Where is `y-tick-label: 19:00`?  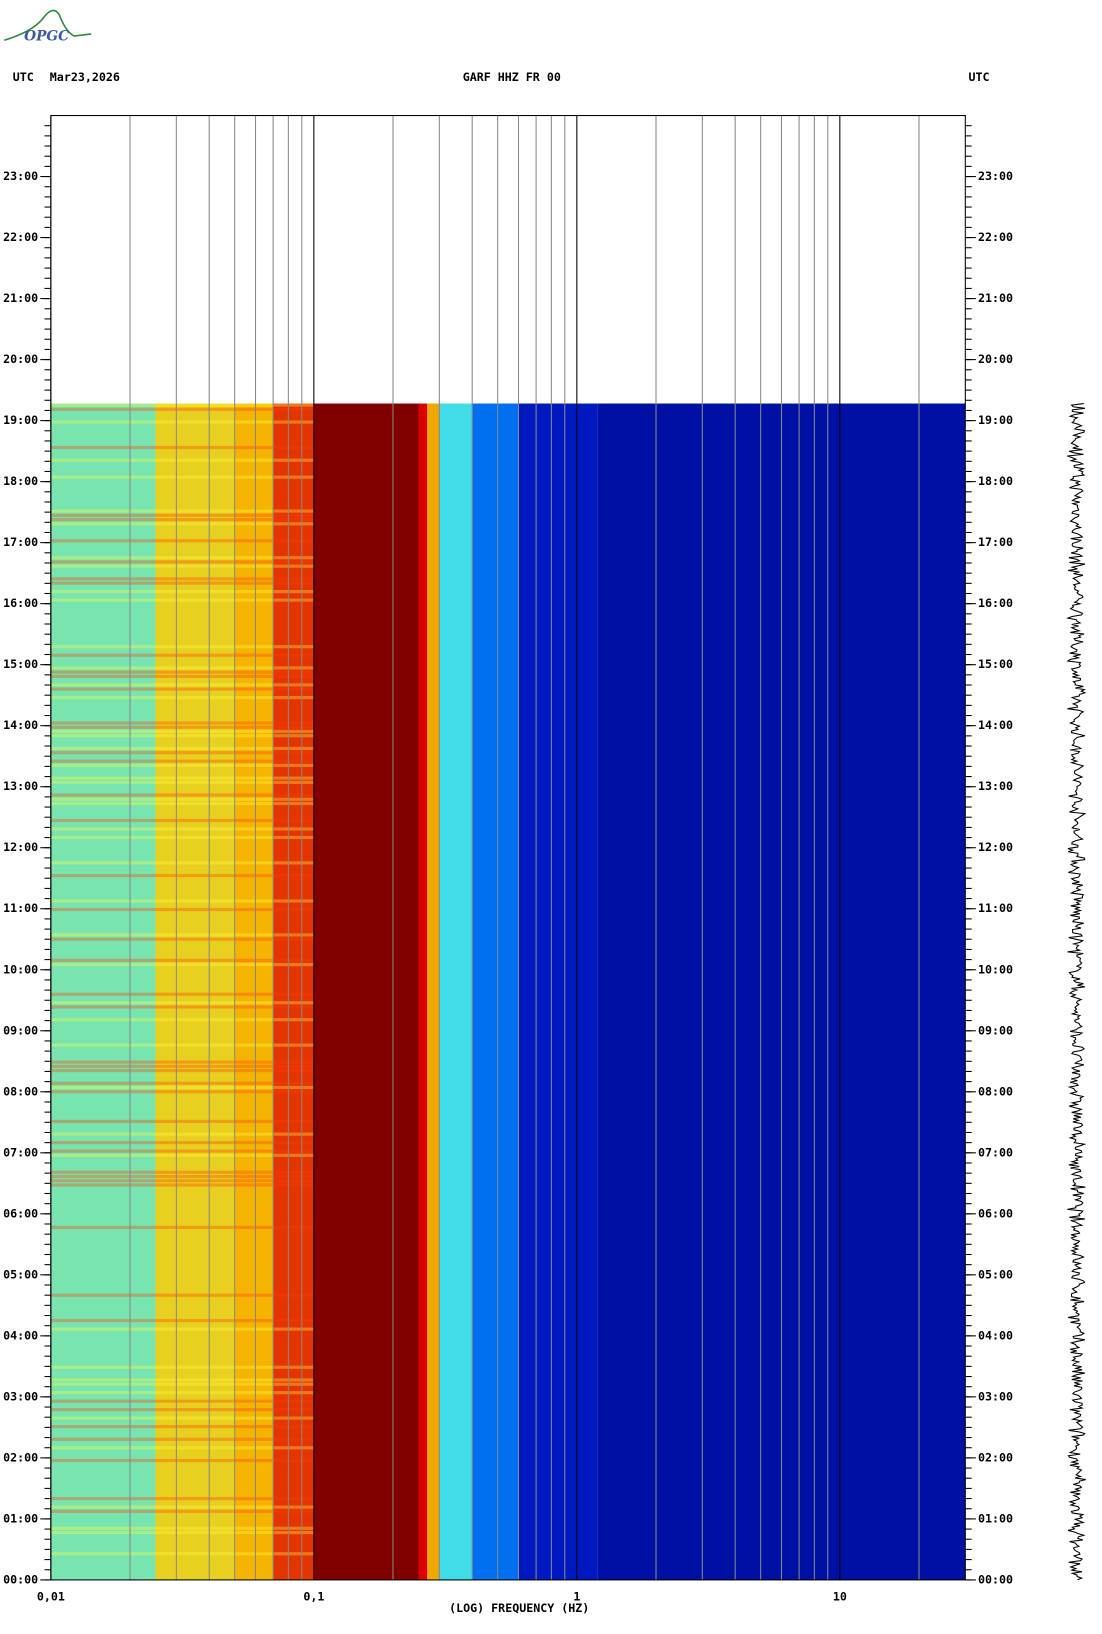
y-tick-label: 19:00 is located at coordinates (20, 420).